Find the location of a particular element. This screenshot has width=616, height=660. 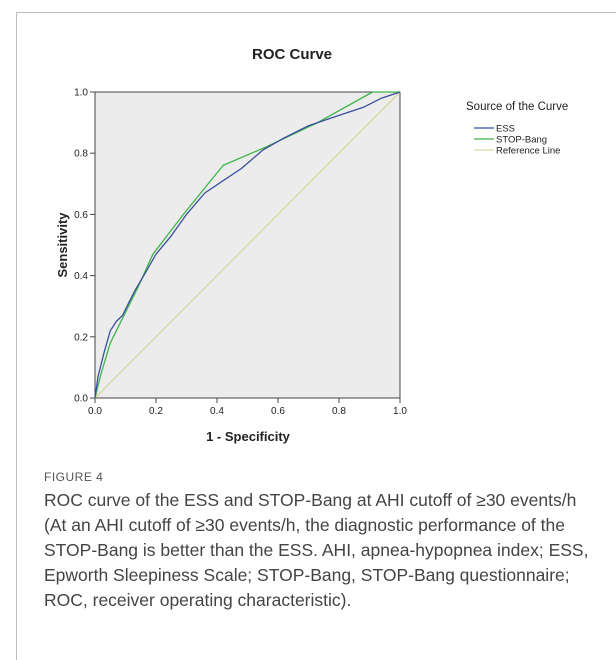

figure-label: FIGURE 4 is located at coordinates (74, 477).